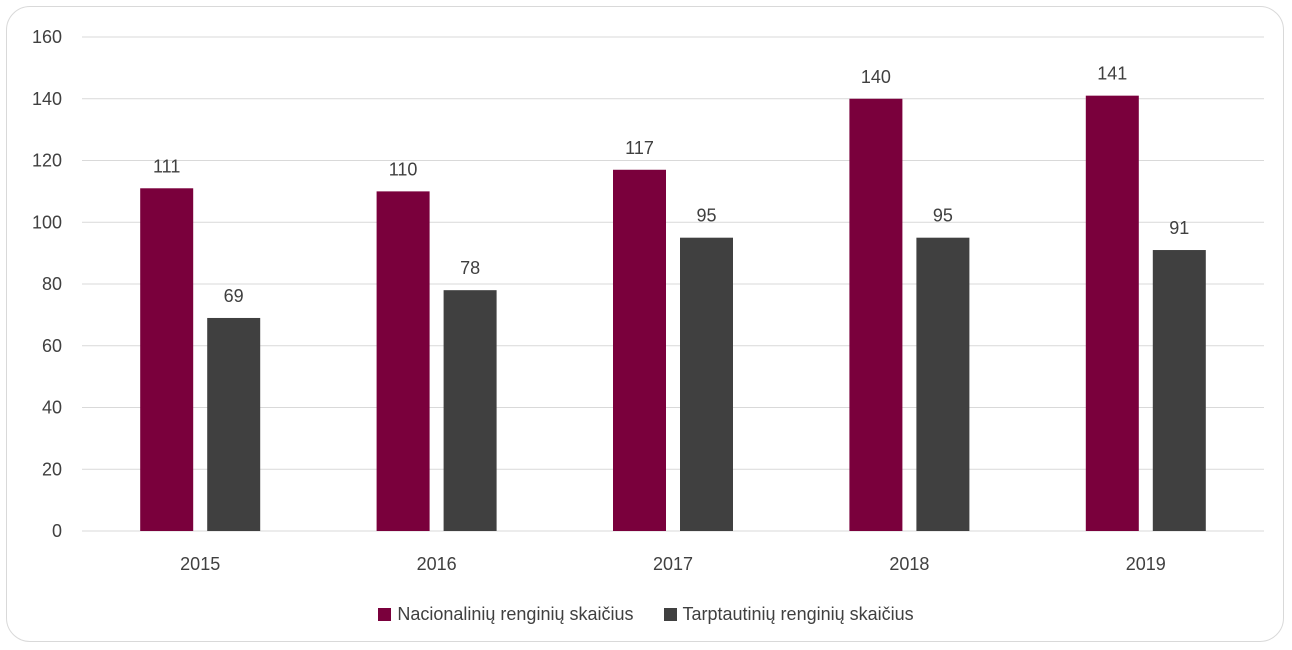 This screenshot has height=650, width=1292. I want to click on x-tick-label: 2016, so click(437, 564).